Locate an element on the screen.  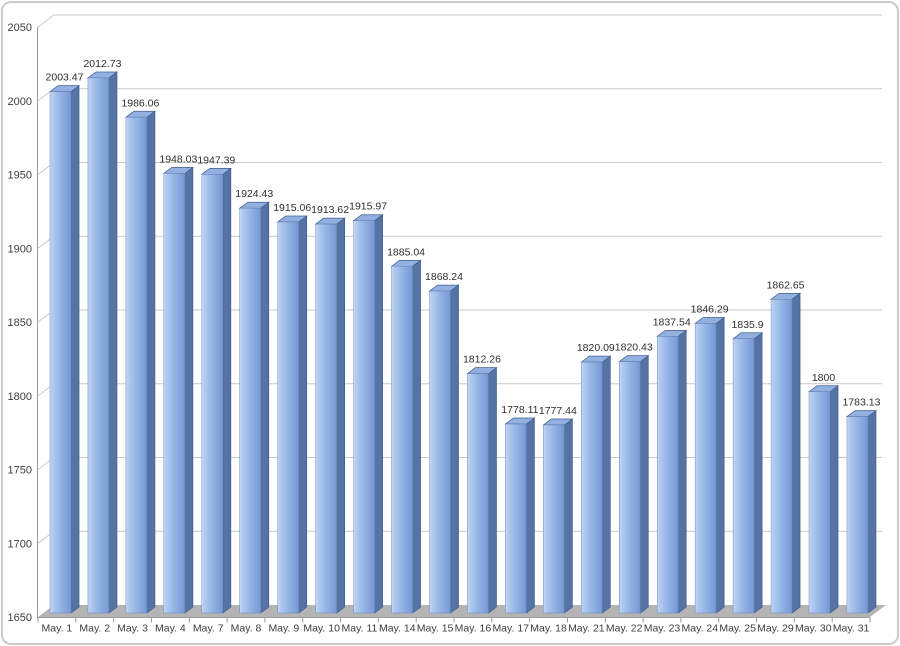
bar-value-label: 1778.11 is located at coordinates (519, 410).